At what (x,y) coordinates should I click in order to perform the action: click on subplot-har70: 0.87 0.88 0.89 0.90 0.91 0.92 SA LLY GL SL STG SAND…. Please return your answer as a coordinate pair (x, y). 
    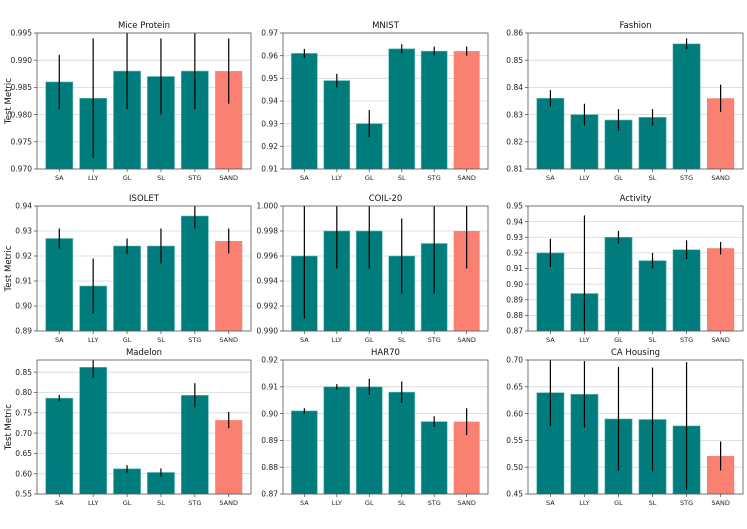
    Looking at the image, I should click on (375, 427).